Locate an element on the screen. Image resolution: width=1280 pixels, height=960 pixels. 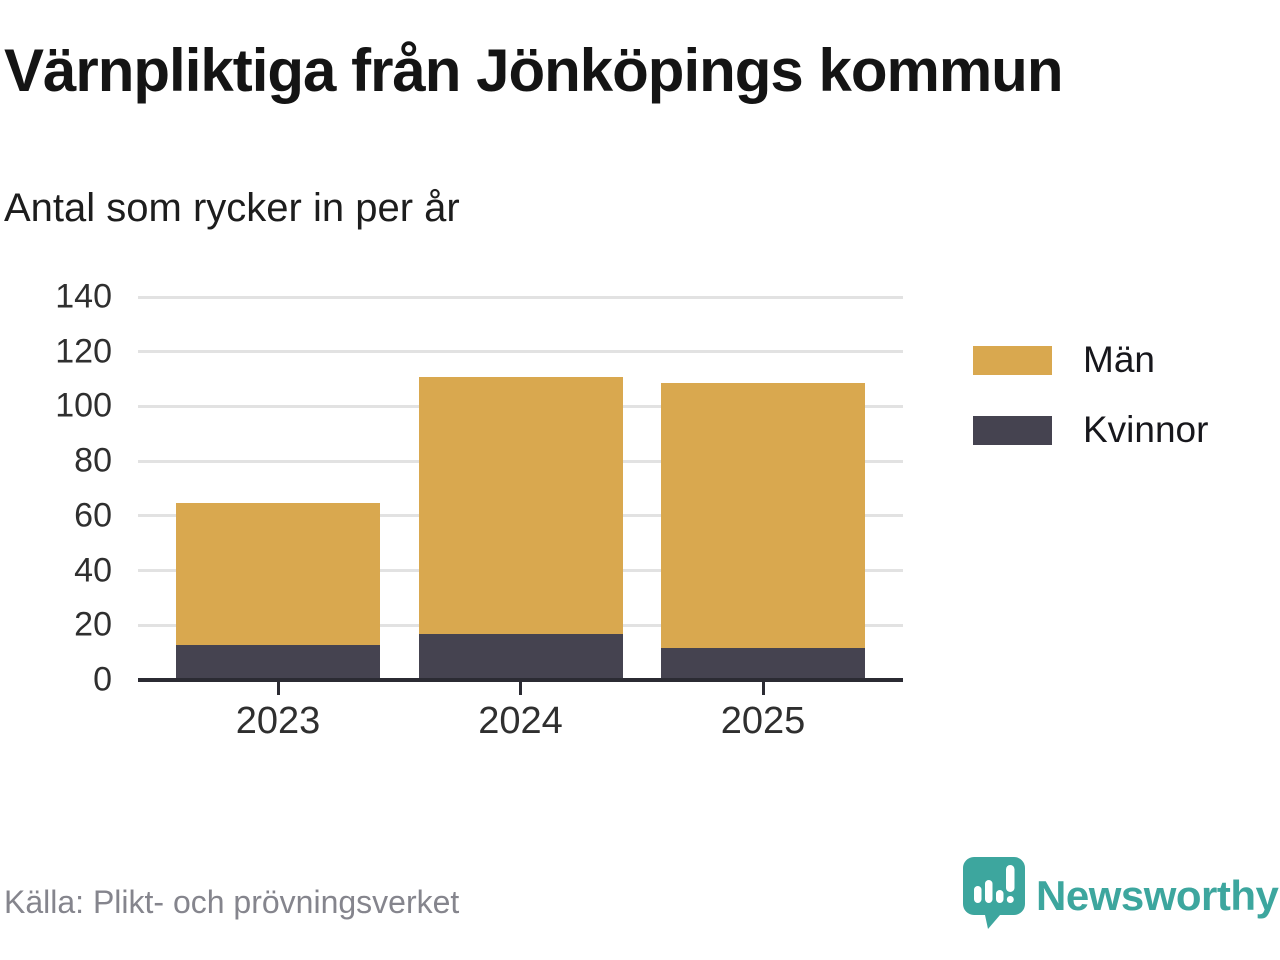
x-axis-label-2023: 2023 is located at coordinates (278, 721).